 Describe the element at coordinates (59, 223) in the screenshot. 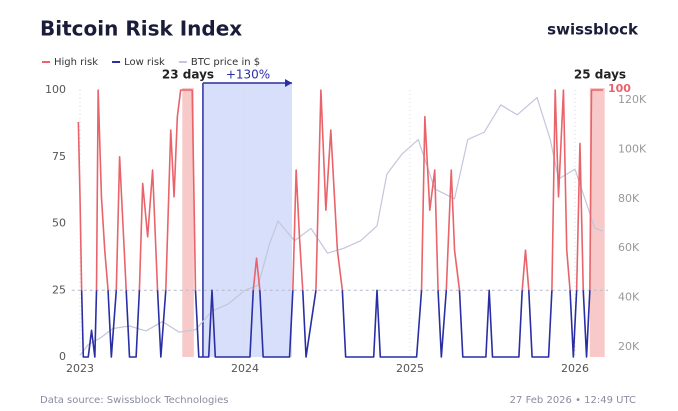

I see `y-tick-label: 50` at that location.